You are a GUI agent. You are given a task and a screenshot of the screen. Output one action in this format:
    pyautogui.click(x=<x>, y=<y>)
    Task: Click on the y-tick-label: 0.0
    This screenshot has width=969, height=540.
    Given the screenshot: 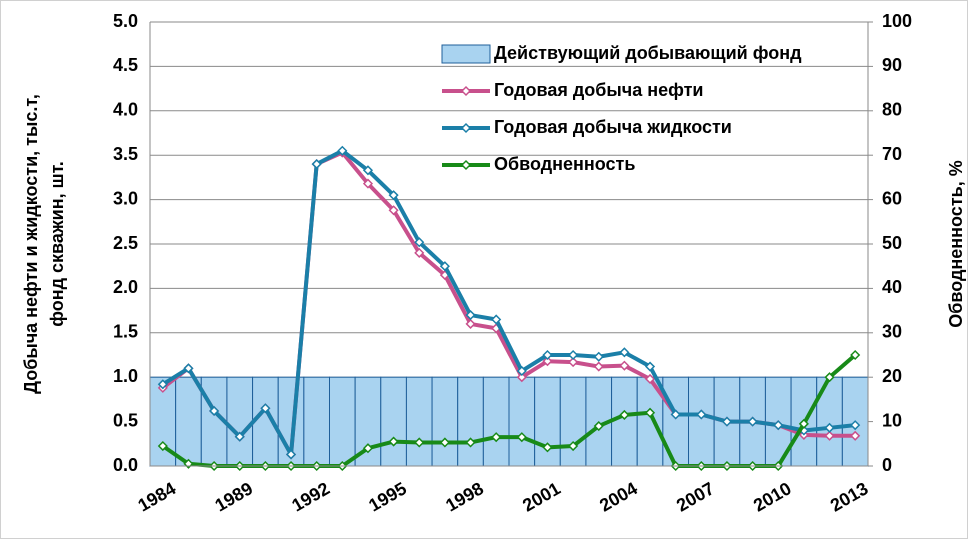 What is the action you would take?
    pyautogui.click(x=125, y=465)
    